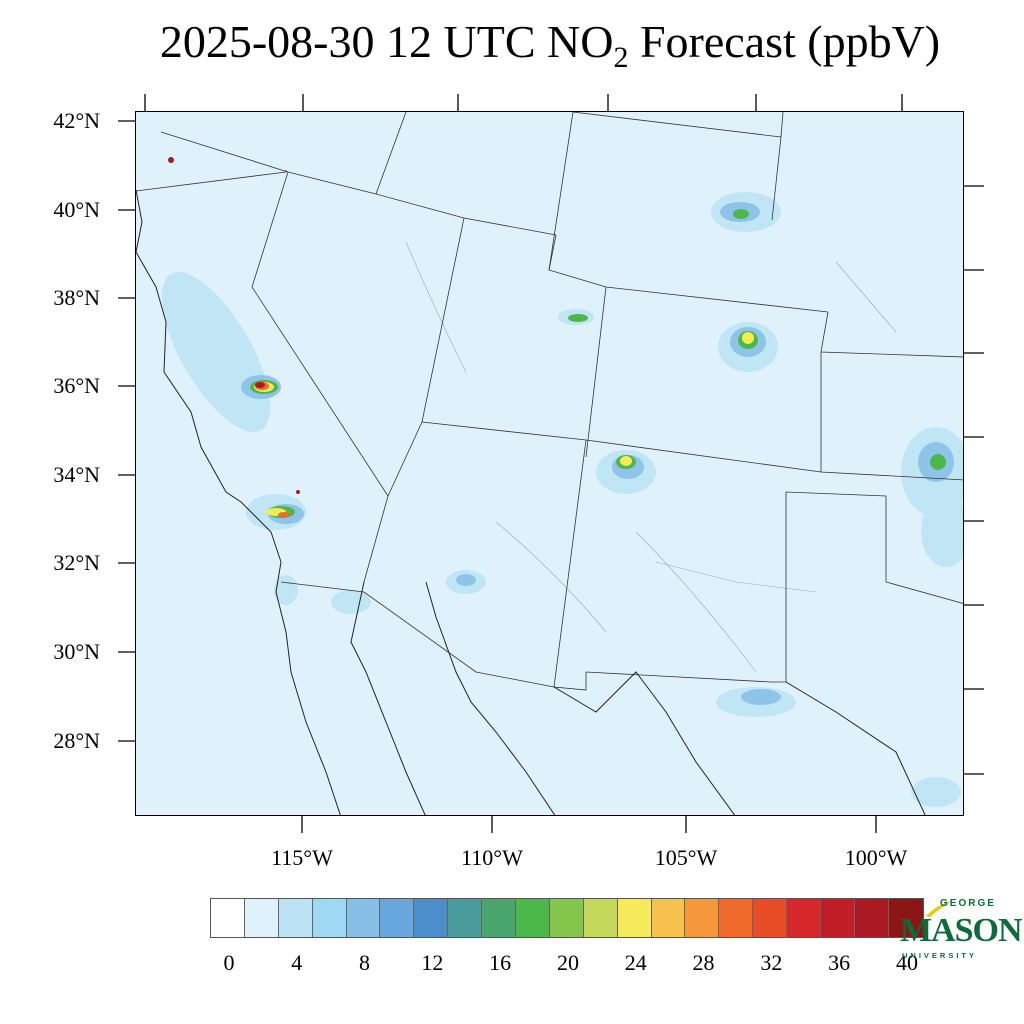  Describe the element at coordinates (771, 962) in the screenshot. I see `colorbar-label: 32` at that location.